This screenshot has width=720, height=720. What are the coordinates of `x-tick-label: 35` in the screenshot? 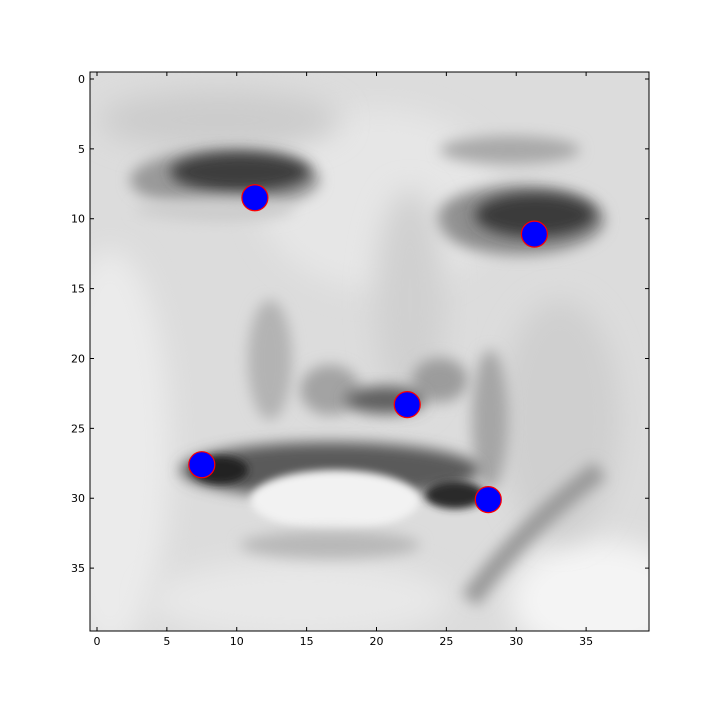 It's located at (586, 641).